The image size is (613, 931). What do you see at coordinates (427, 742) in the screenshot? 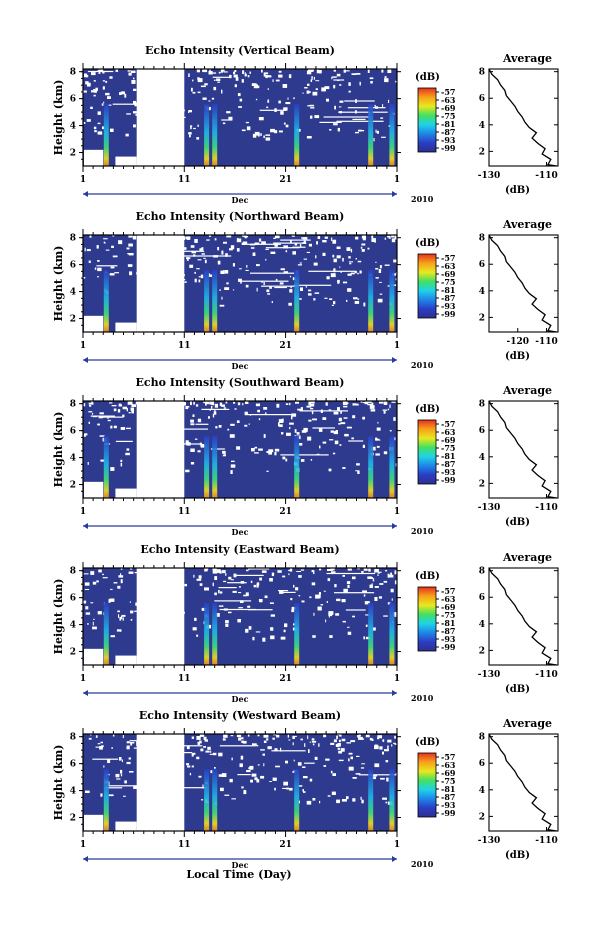
I see `colorbar-unit: (dB)` at bounding box center [427, 742].